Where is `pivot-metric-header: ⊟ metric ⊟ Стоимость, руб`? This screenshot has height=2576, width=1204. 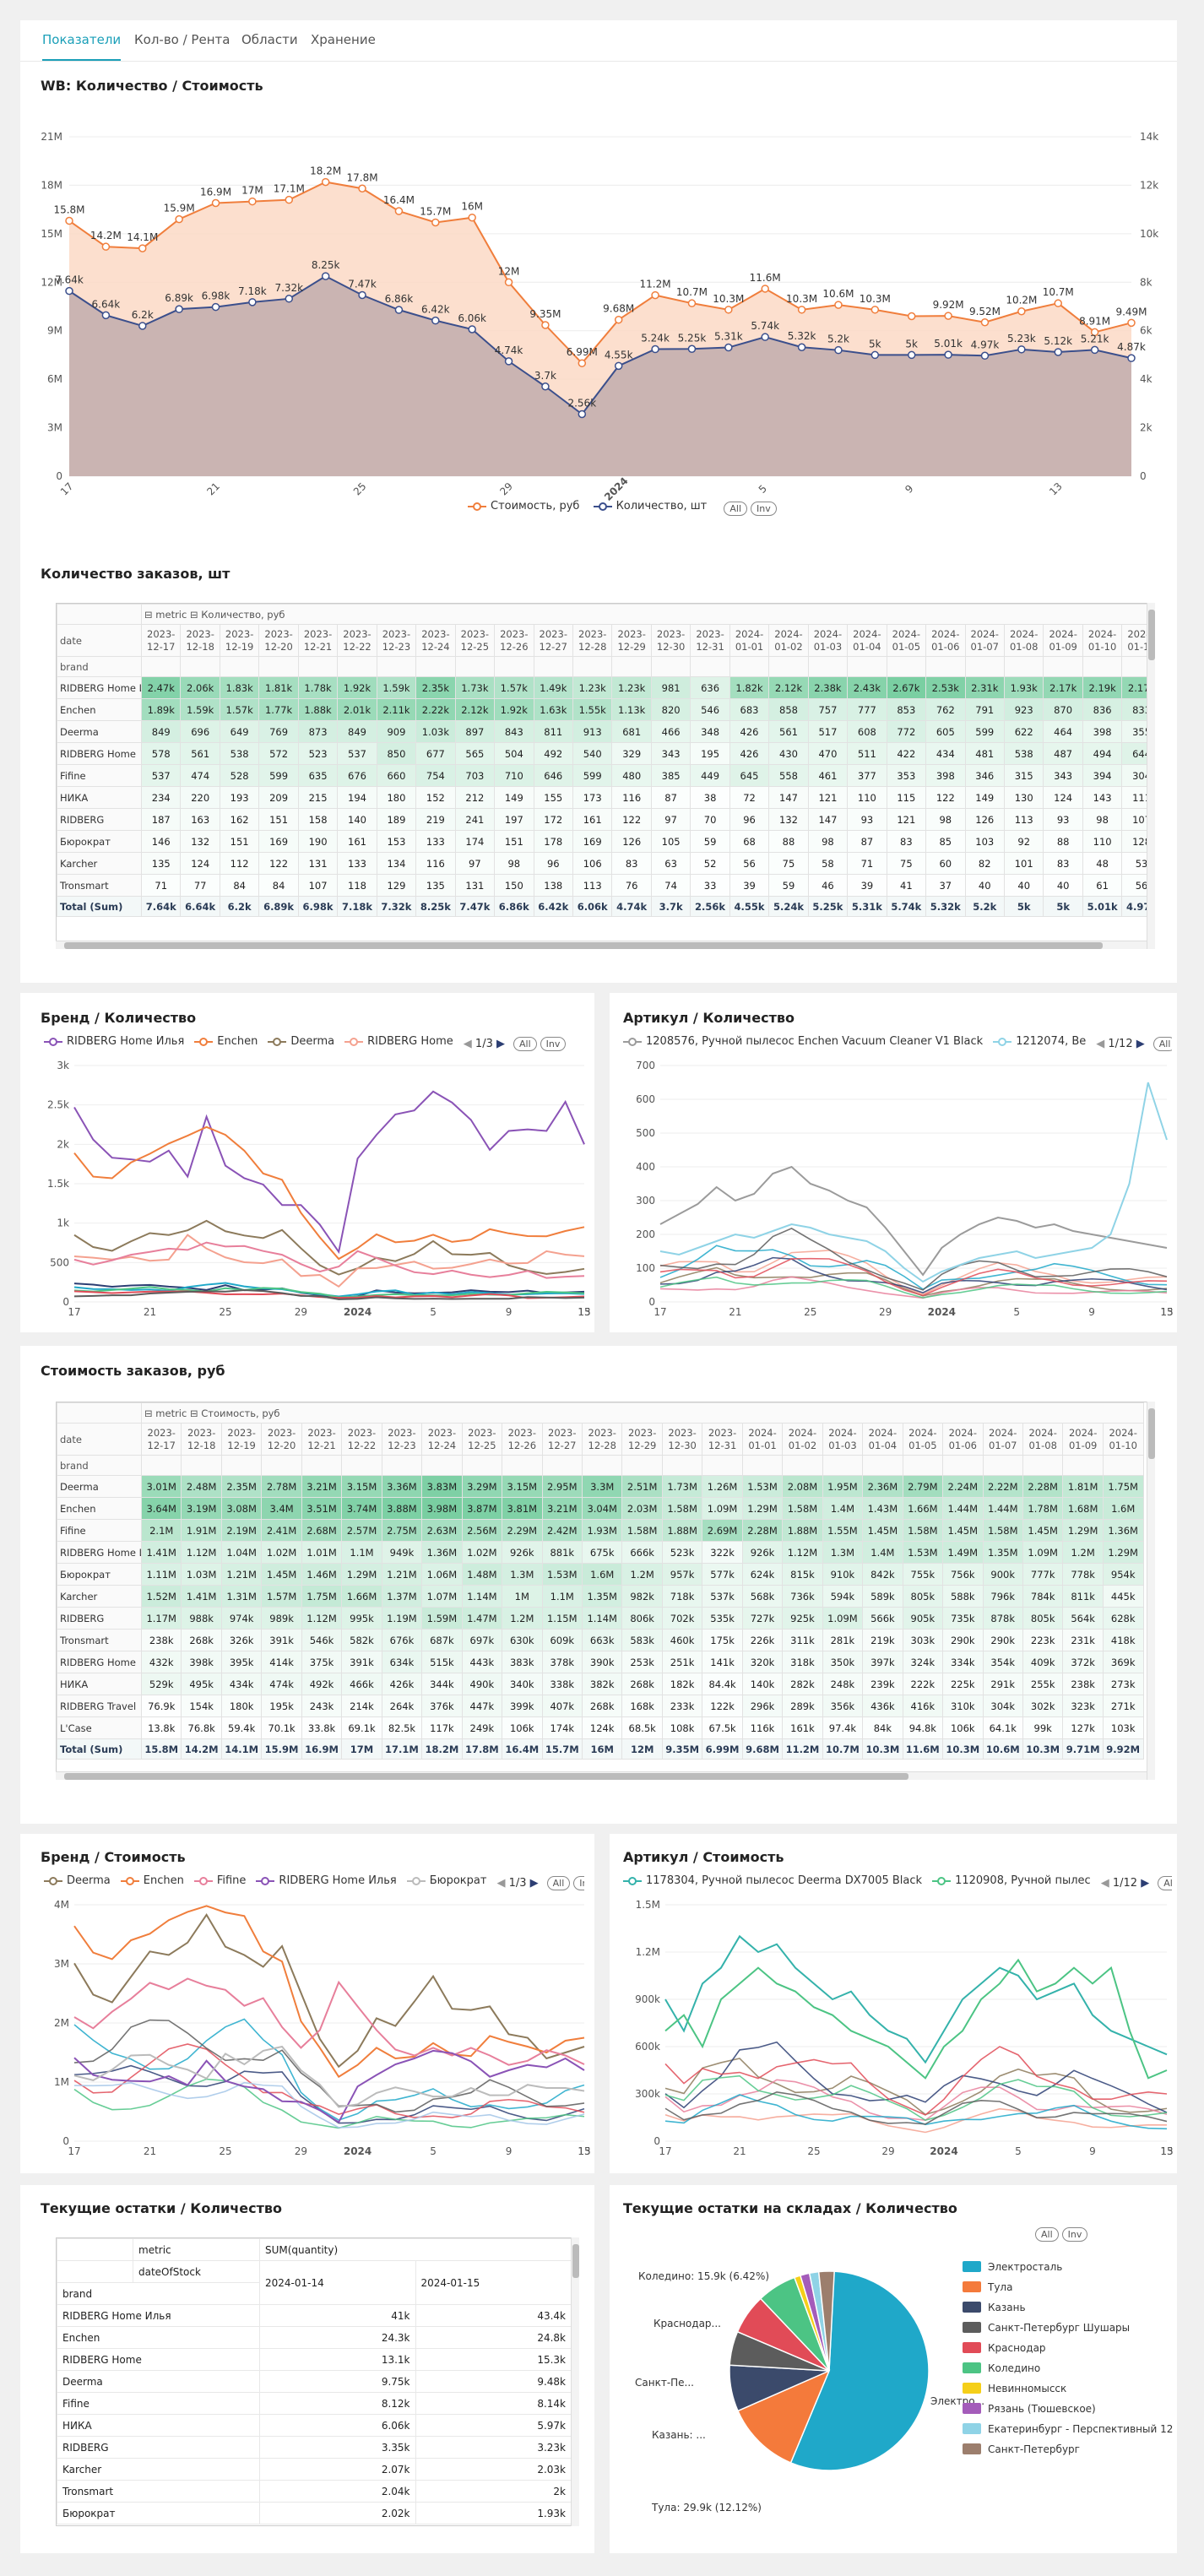 pivot-metric-header: ⊟ metric ⊟ Стоимость, руб is located at coordinates (643, 1413).